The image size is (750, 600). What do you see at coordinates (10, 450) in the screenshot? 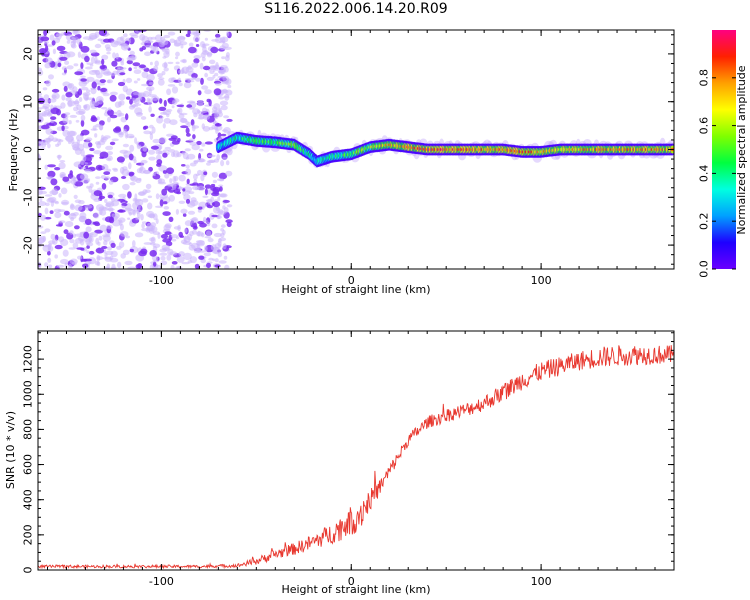
I see `snr-y-axis-label: SNR (10 * v/v)` at bounding box center [10, 450].